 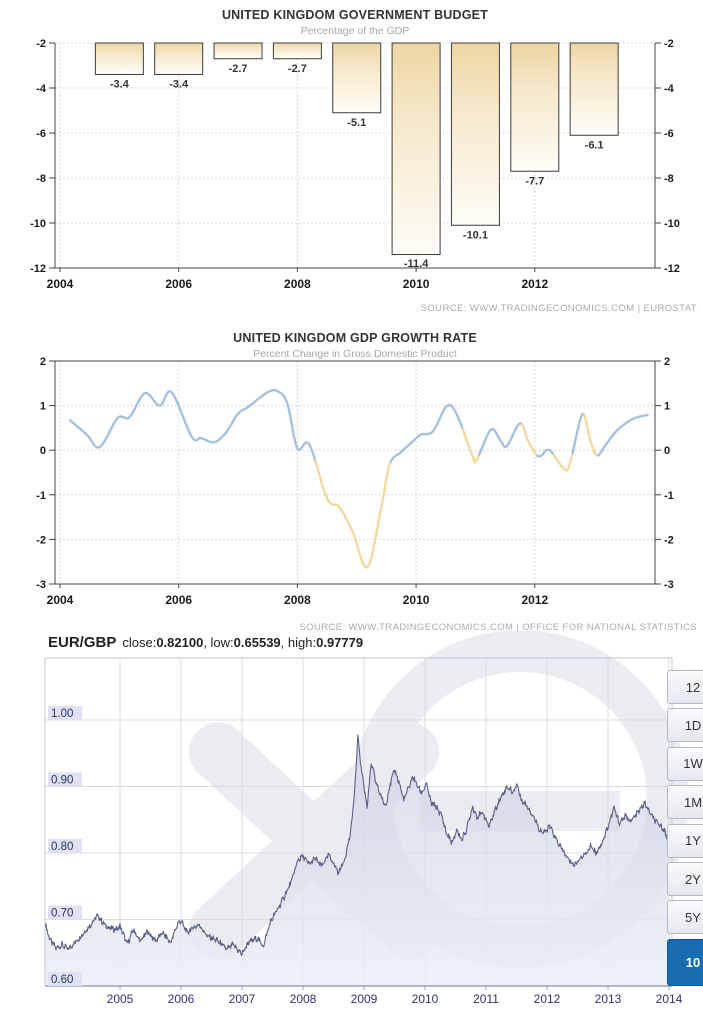 What do you see at coordinates (180, 642) in the screenshot?
I see `fx-close-value: 0.82100` at bounding box center [180, 642].